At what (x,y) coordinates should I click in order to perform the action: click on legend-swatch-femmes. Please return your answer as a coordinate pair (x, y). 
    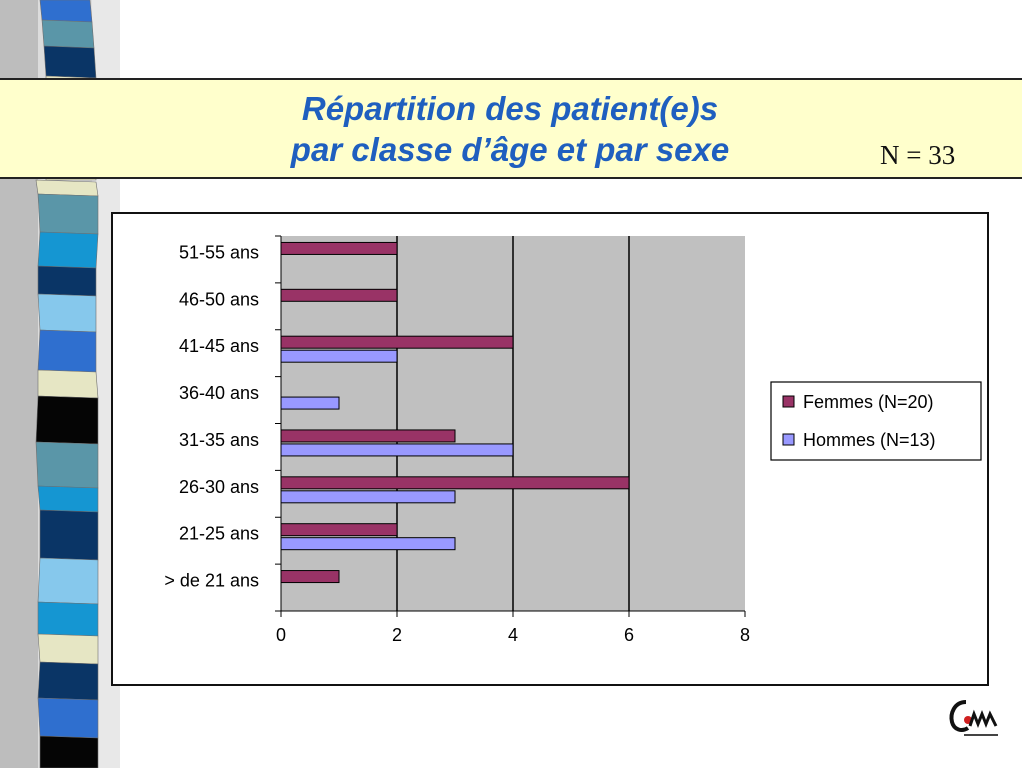
    Looking at the image, I should click on (788, 401).